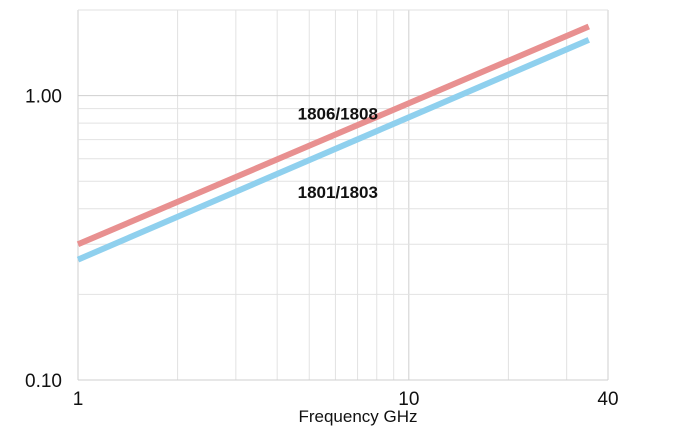 This screenshot has width=677, height=430. What do you see at coordinates (338, 192) in the screenshot?
I see `series-label-1: 1801/1803` at bounding box center [338, 192].